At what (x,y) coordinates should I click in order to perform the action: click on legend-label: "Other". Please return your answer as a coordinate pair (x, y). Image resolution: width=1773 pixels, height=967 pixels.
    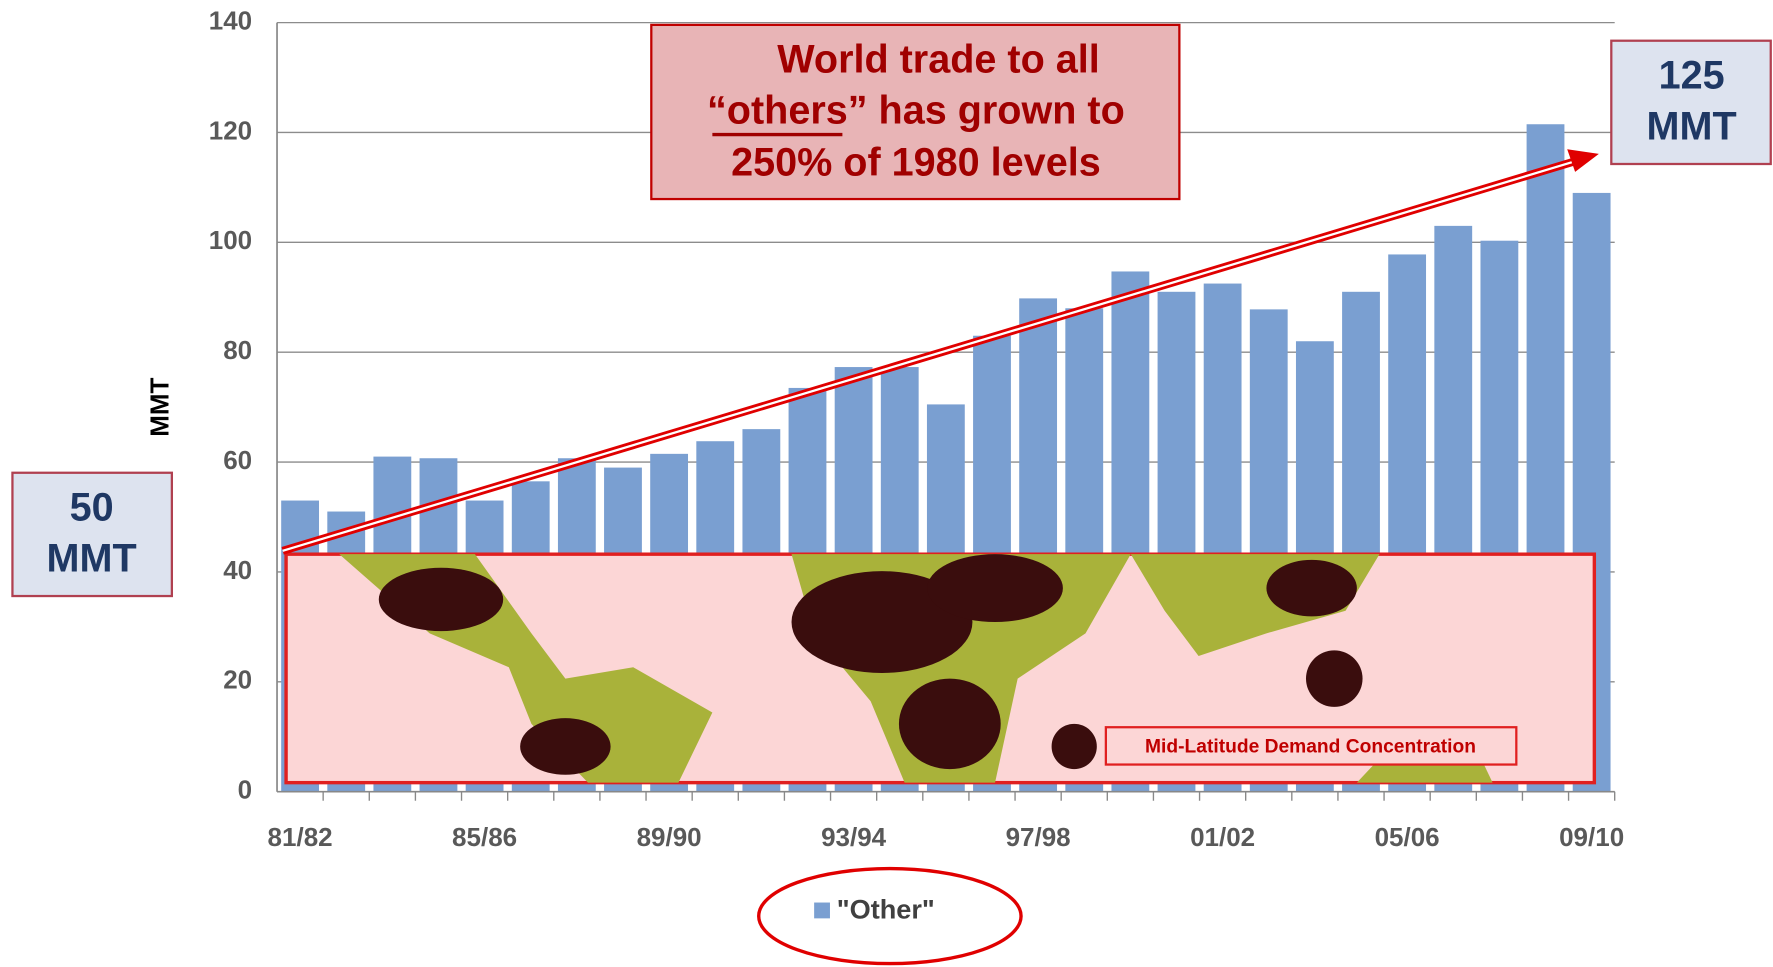
    Looking at the image, I should click on (886, 909).